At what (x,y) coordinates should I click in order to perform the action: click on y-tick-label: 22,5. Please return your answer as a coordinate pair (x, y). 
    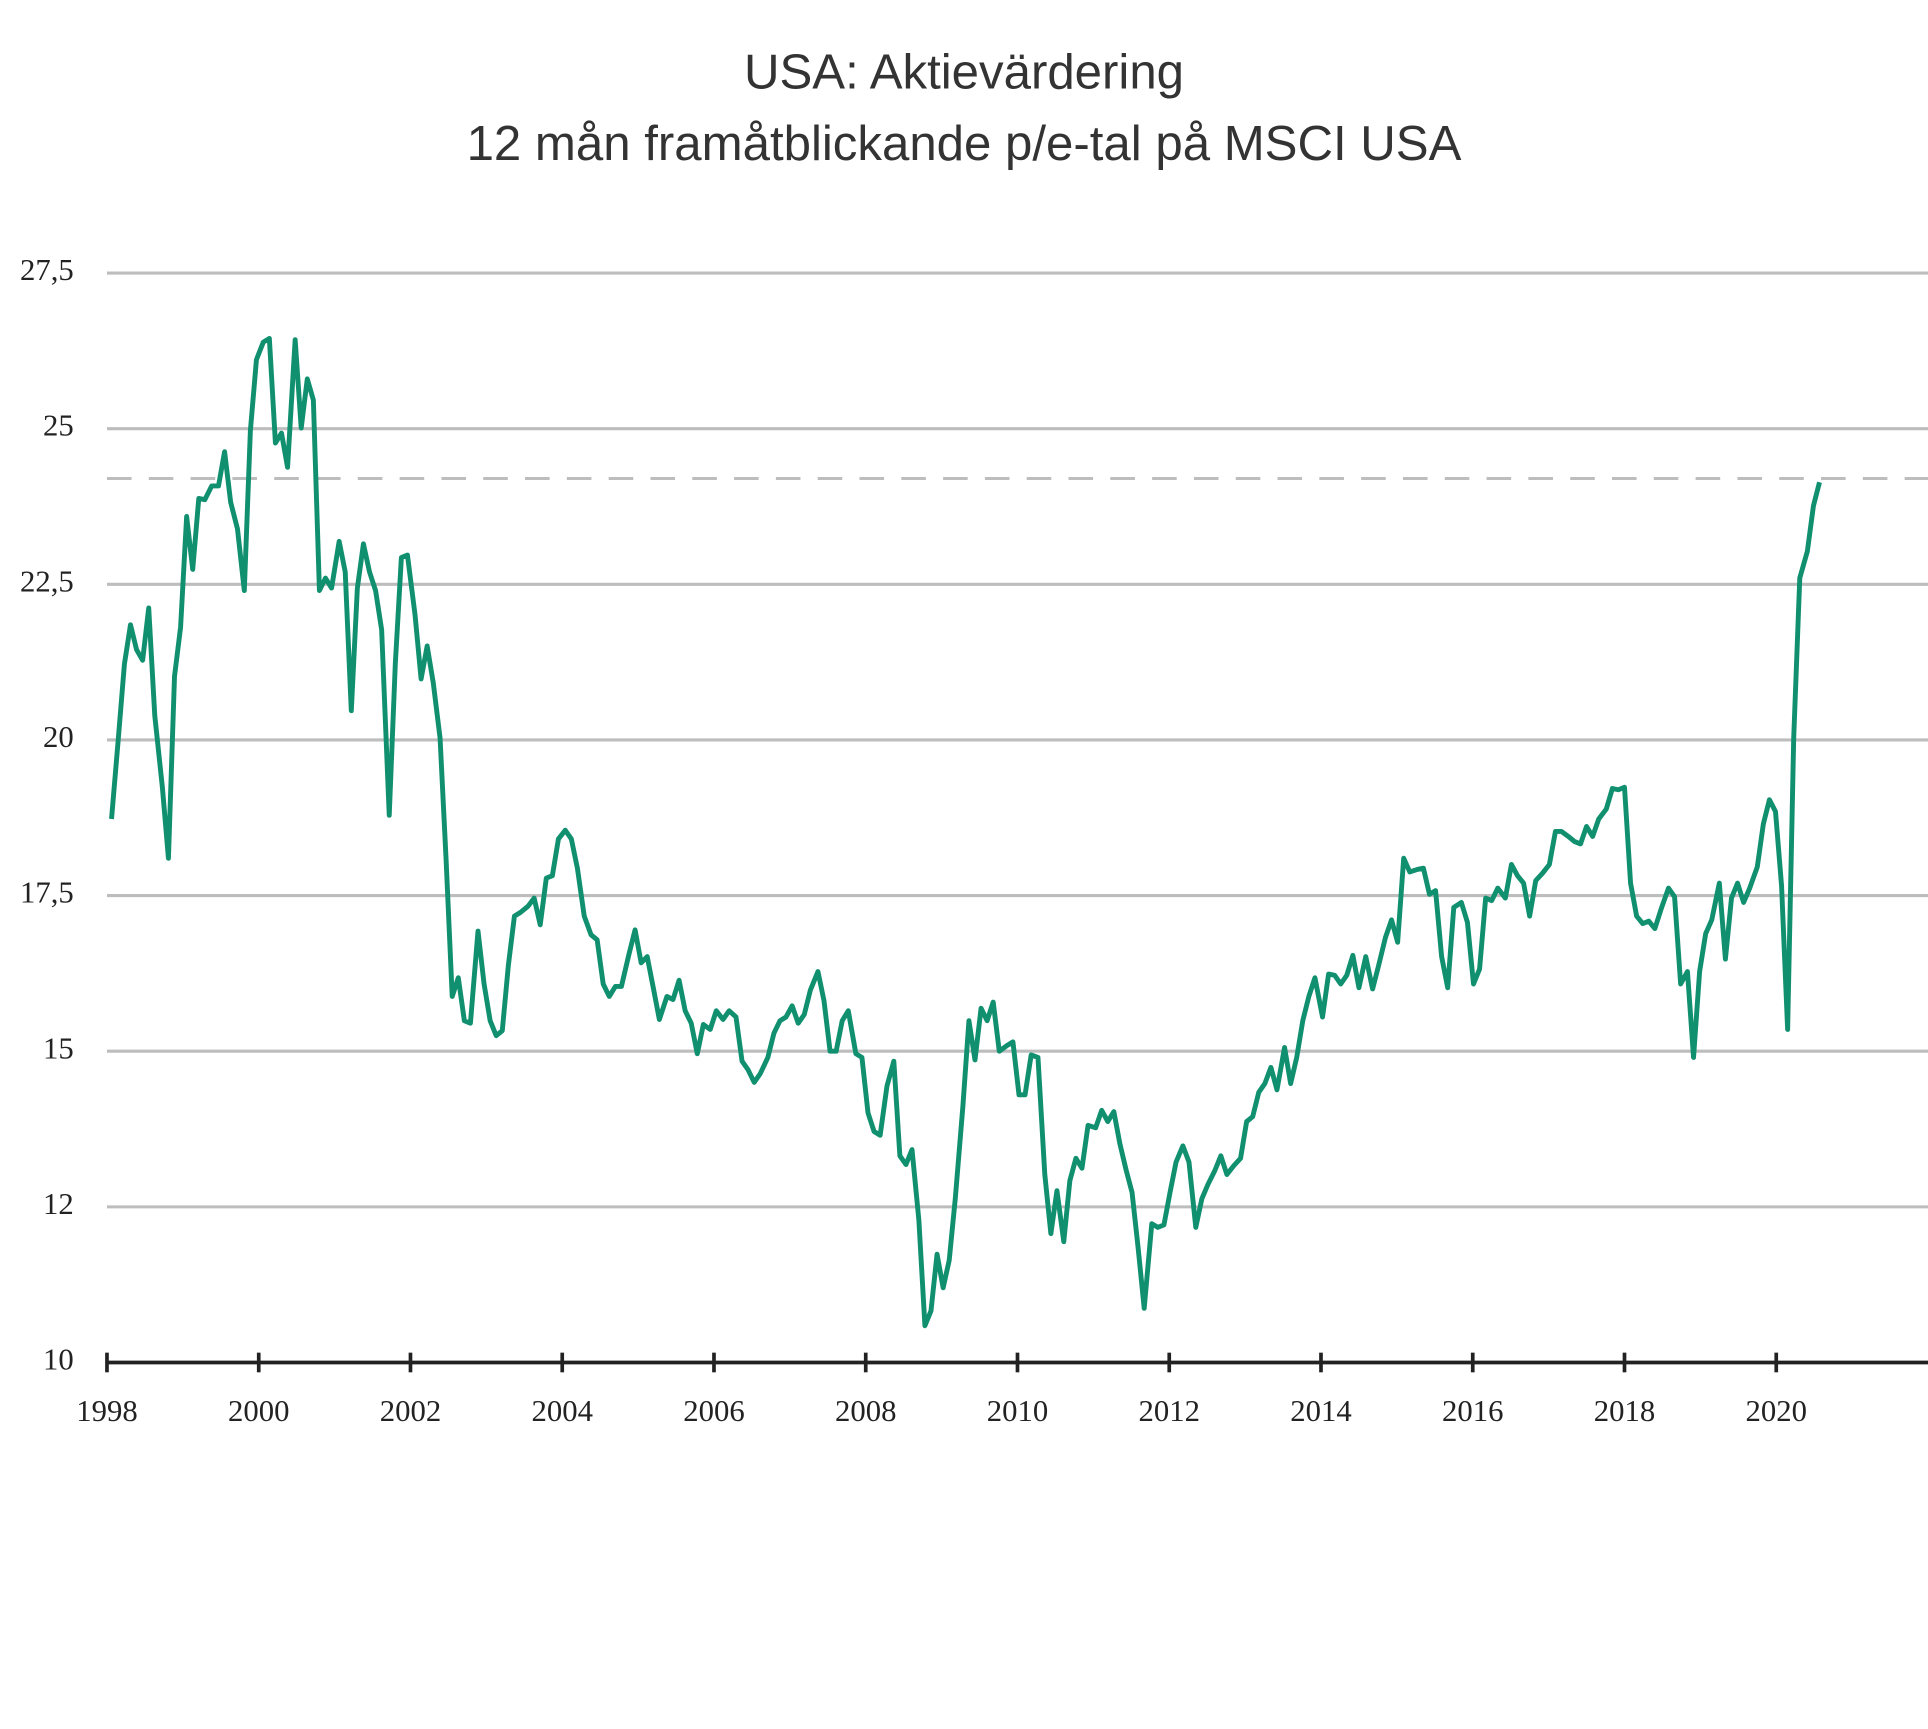
    Looking at the image, I should click on (47, 581).